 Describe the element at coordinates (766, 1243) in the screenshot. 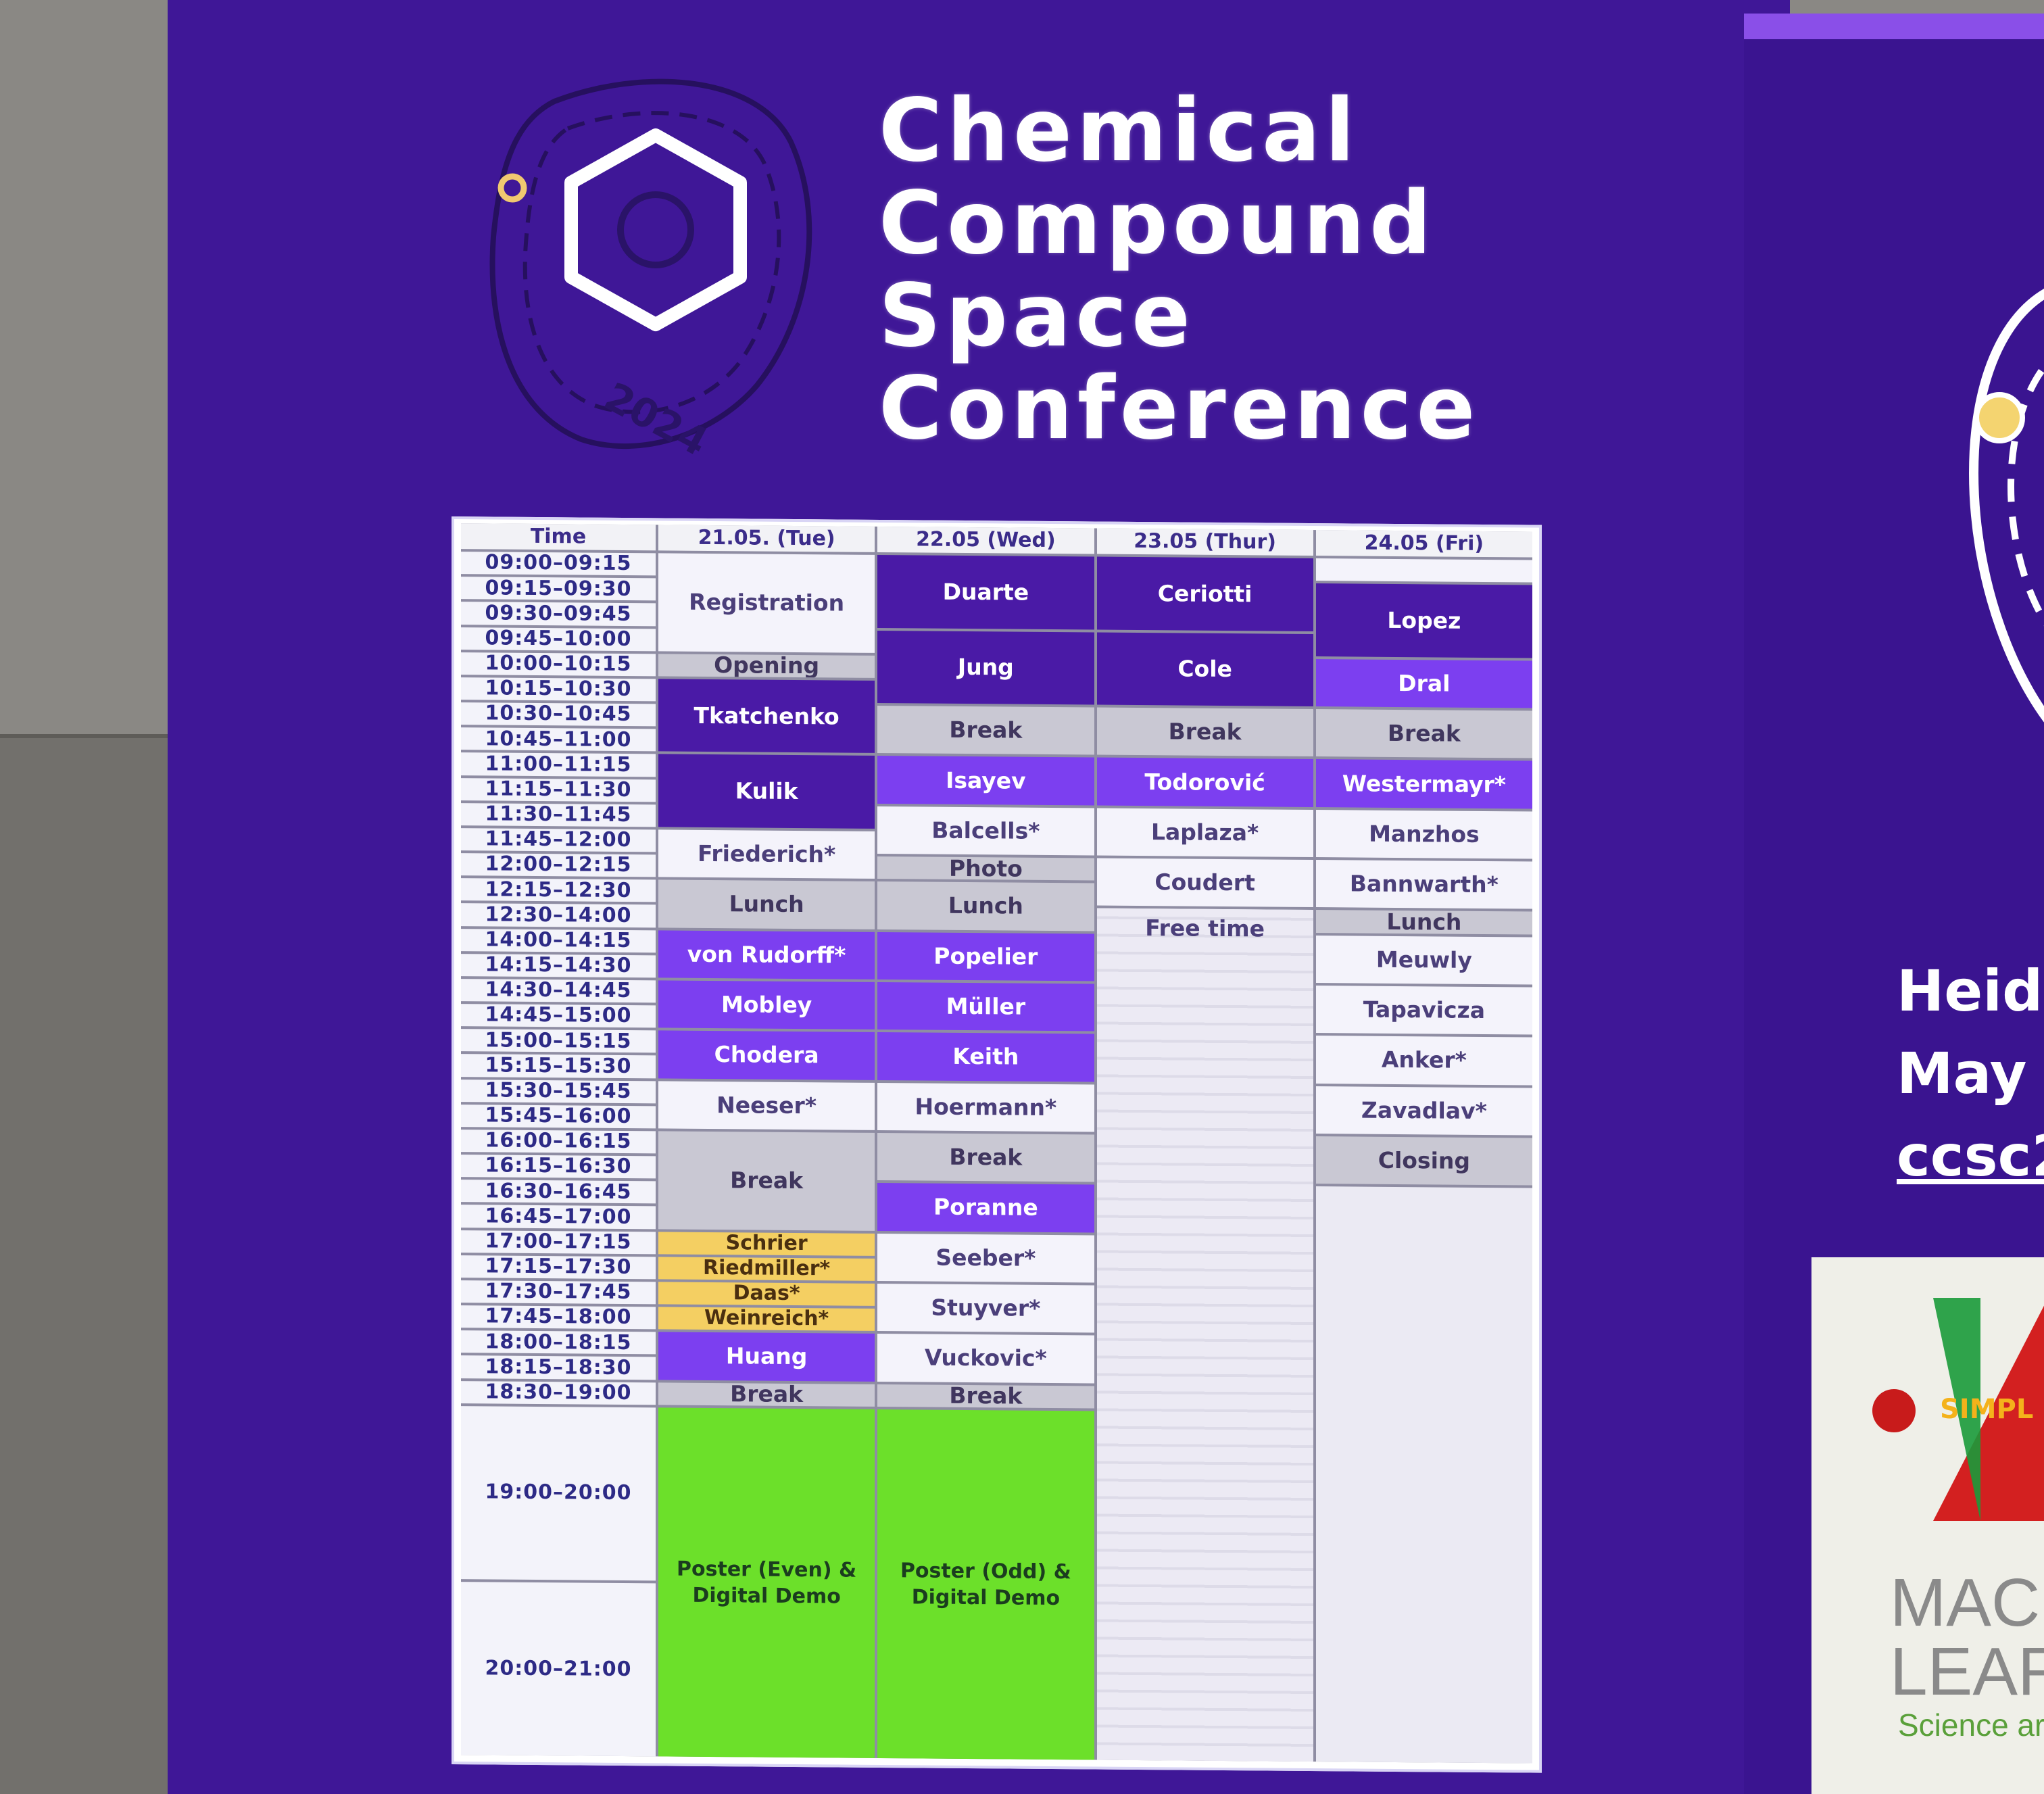

I see `talk-schrier: Schrier` at that location.